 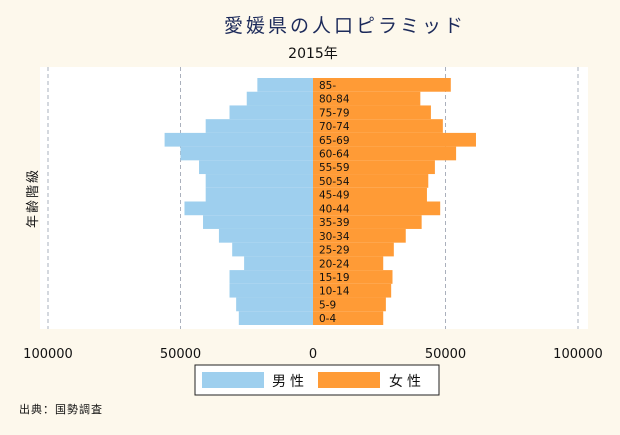 I want to click on legend-label-female: 女性, so click(x=407, y=381).